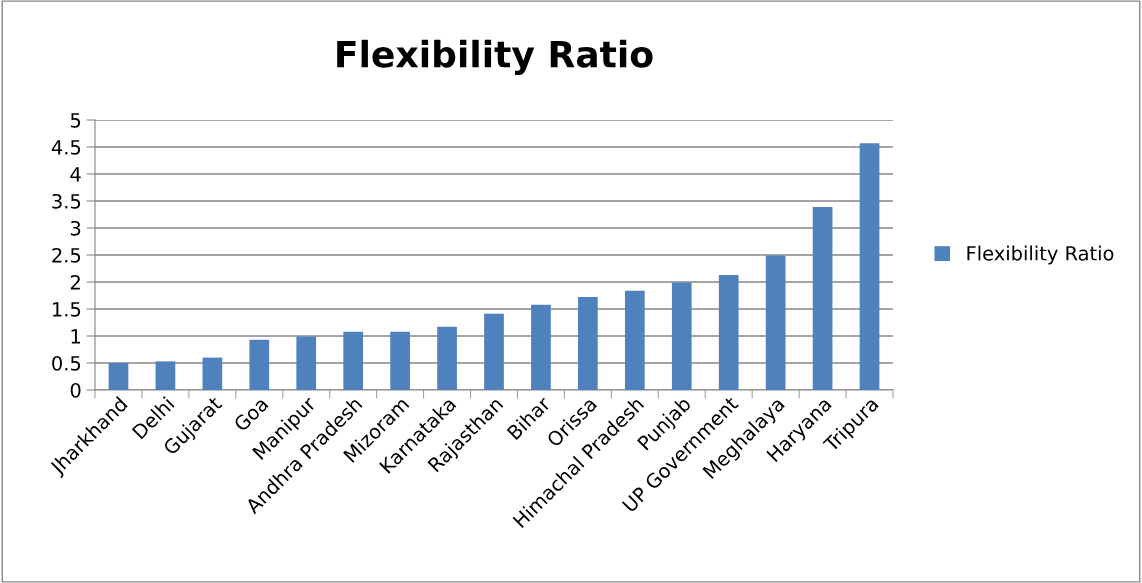 Image resolution: width=1142 pixels, height=583 pixels. What do you see at coordinates (66, 201) in the screenshot?
I see `y-tick-label: 3.5` at bounding box center [66, 201].